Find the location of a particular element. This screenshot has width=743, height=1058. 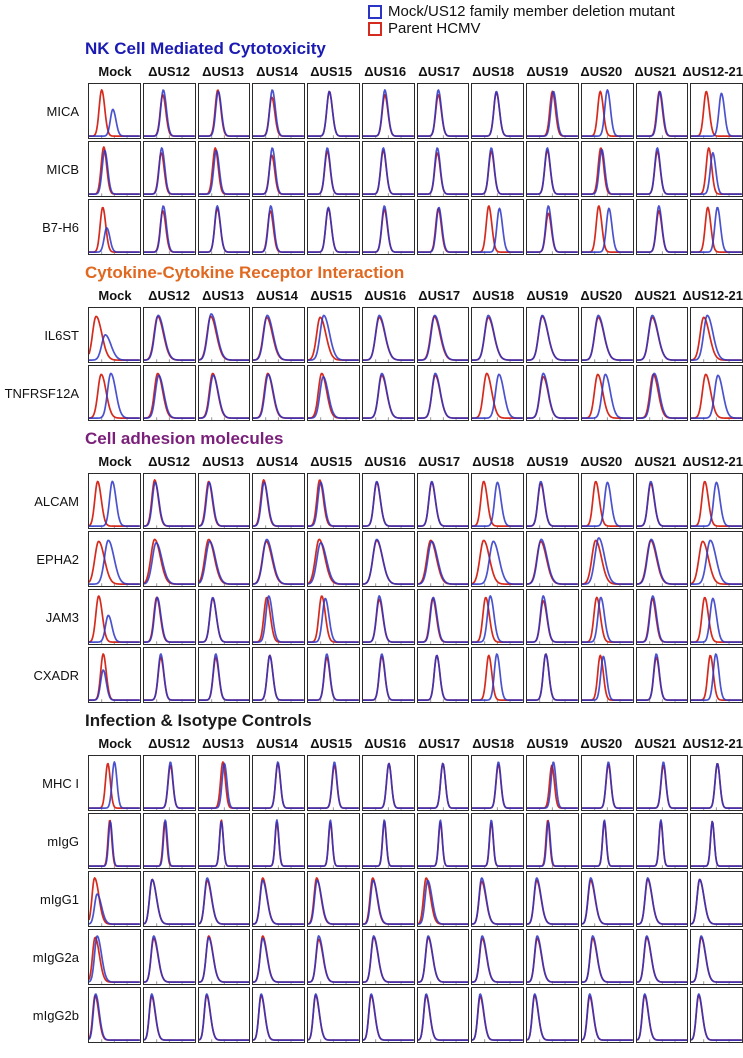

row-label: MHC I is located at coordinates (60, 783).